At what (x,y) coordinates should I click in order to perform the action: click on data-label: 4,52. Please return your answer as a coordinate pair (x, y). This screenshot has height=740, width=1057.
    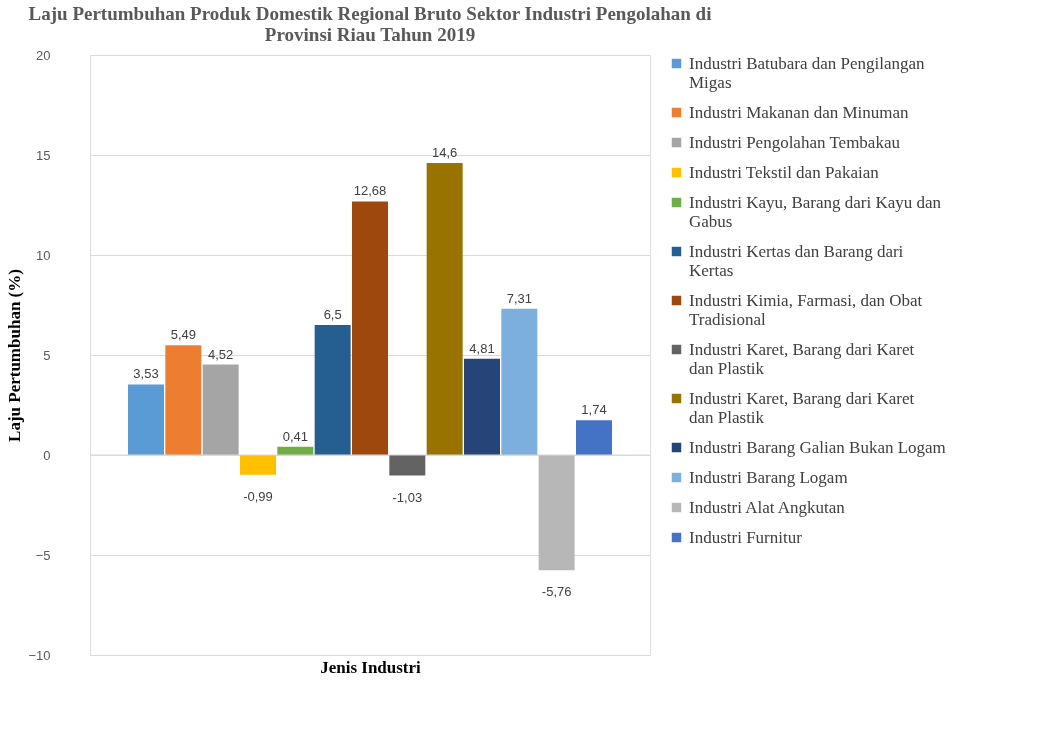
    Looking at the image, I should click on (221, 354).